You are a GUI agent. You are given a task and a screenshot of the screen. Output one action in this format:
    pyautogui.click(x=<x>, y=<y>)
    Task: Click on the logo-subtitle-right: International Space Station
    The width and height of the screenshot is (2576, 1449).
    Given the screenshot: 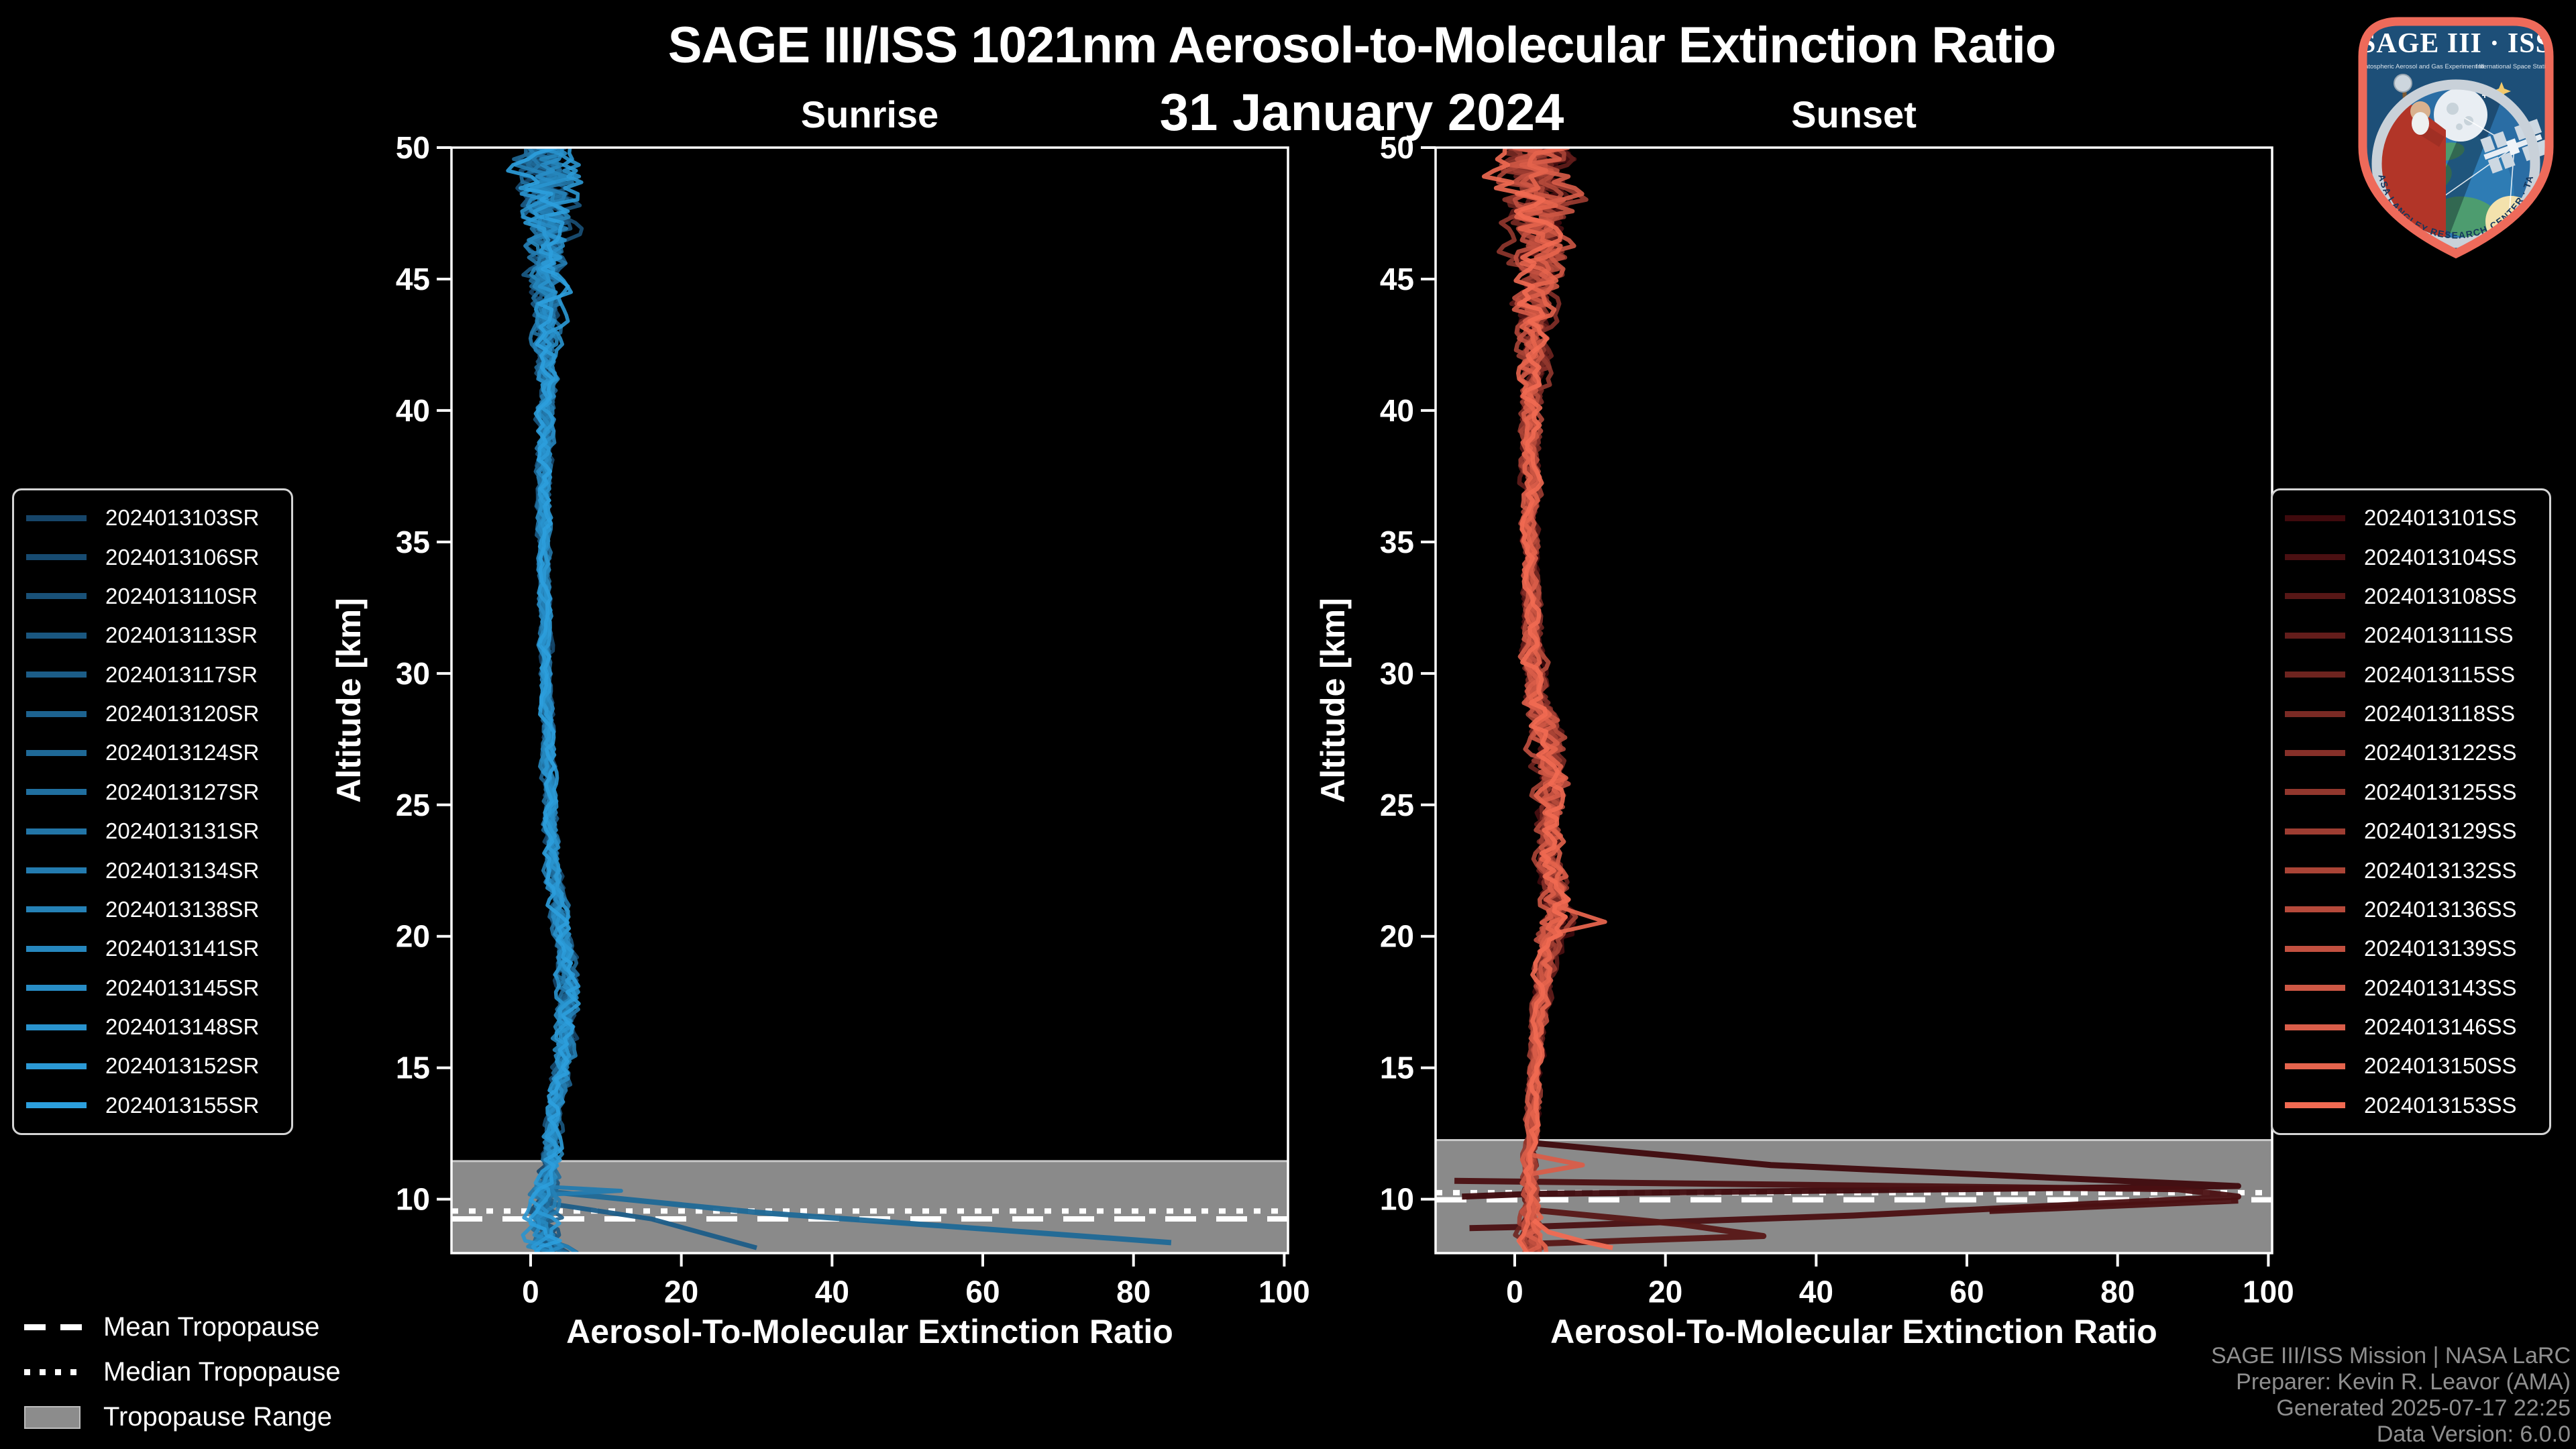 What is the action you would take?
    pyautogui.click(x=2514, y=66)
    